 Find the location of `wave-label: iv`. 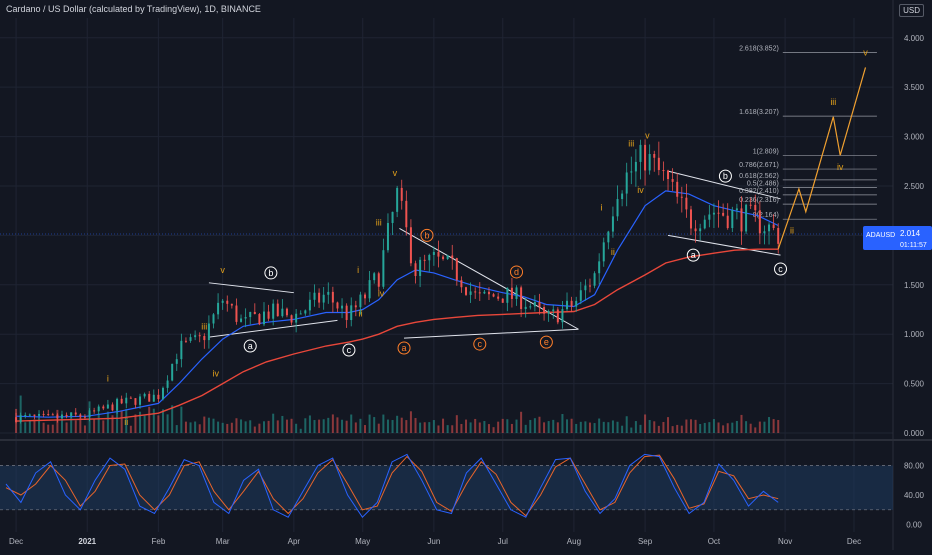

wave-label: iv is located at coordinates (840, 167).